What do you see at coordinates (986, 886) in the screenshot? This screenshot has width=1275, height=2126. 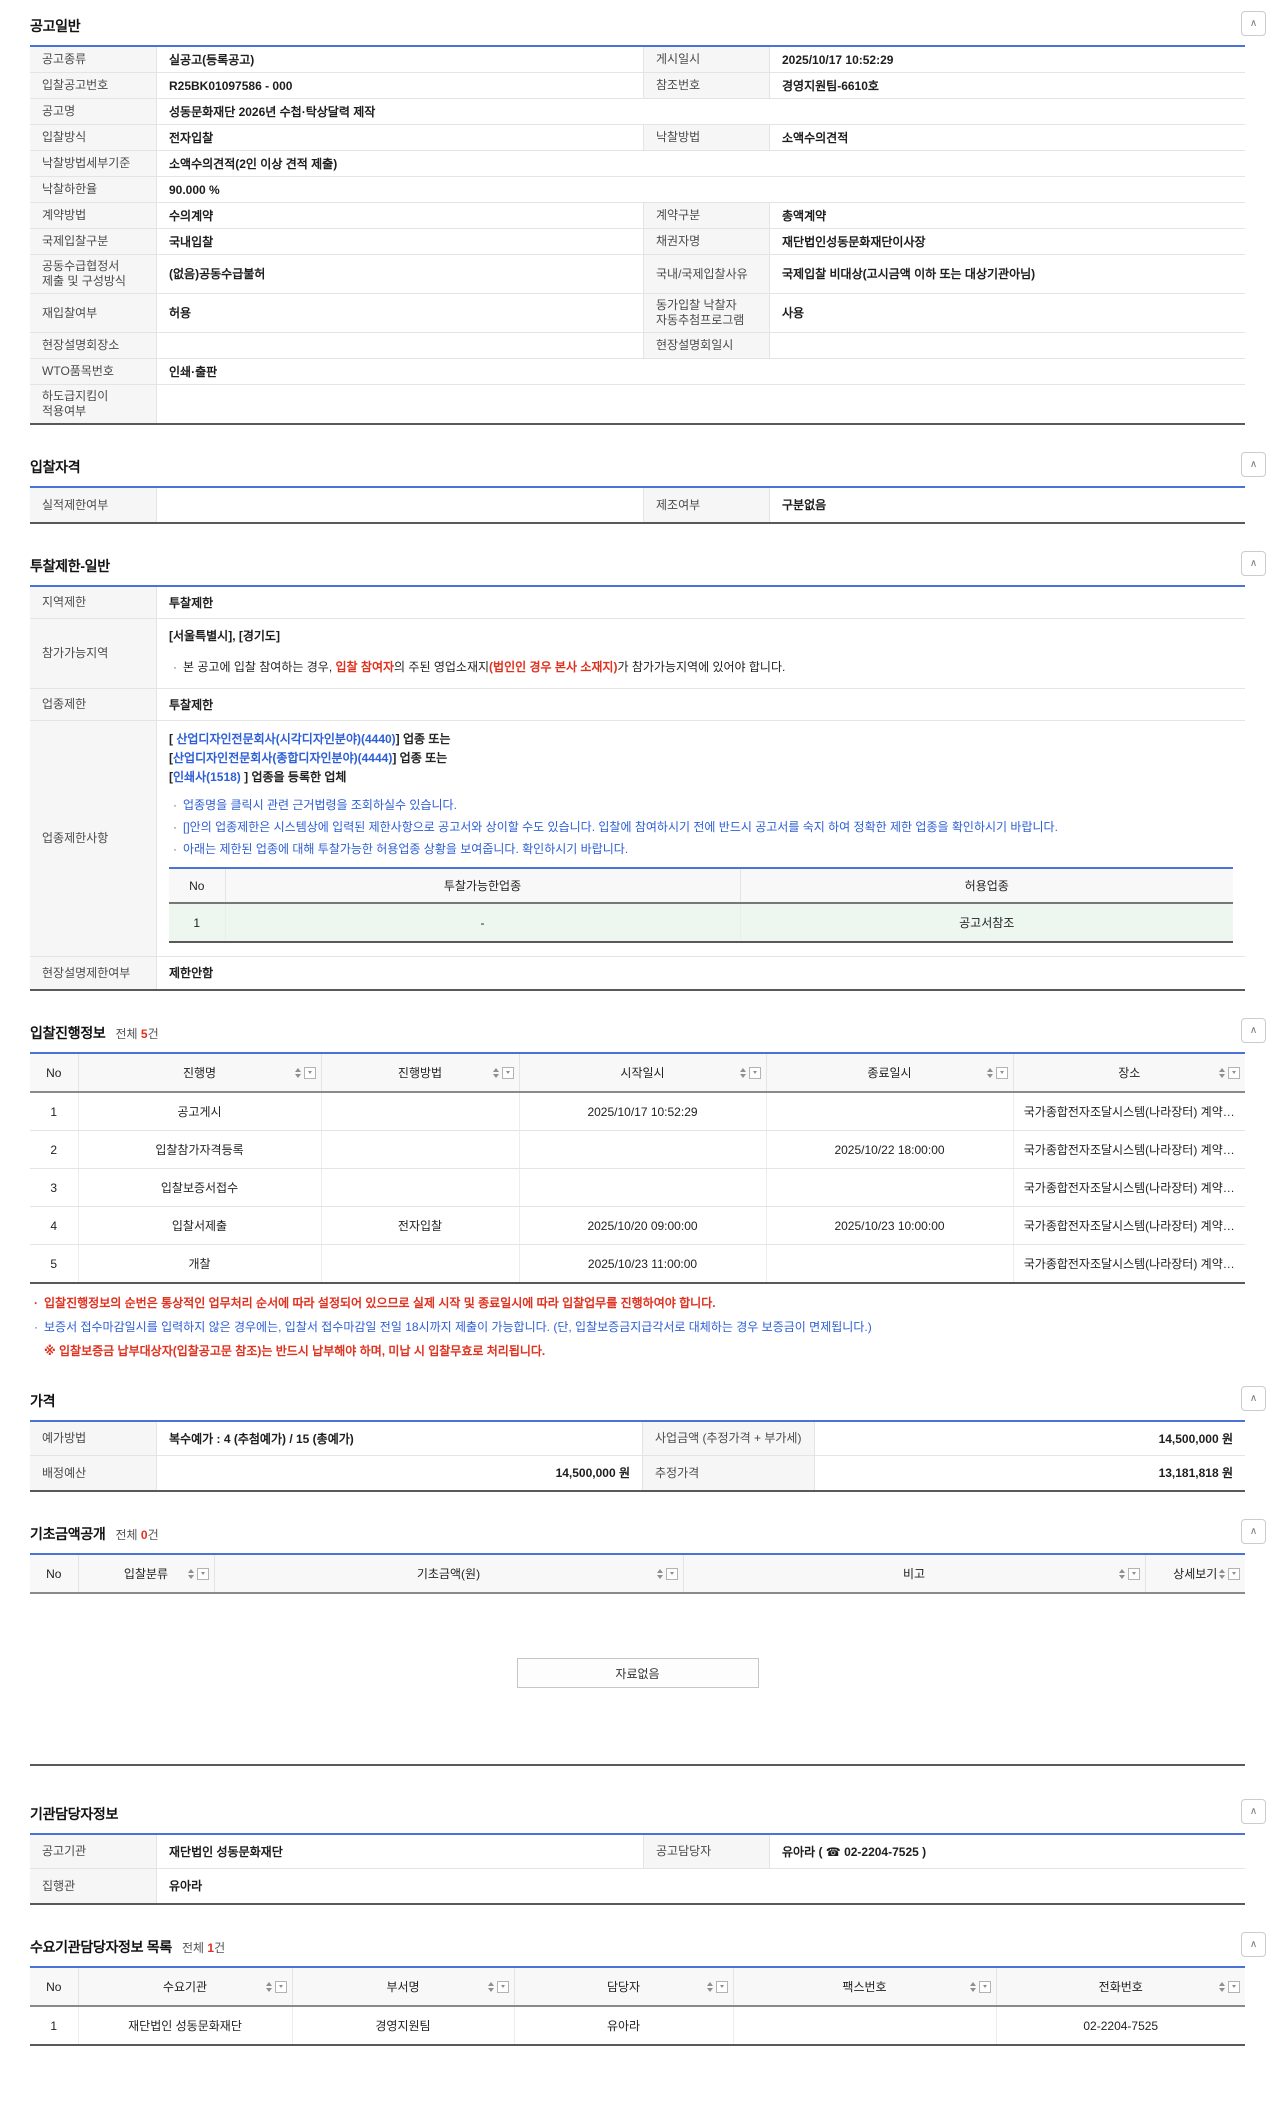 I see `col-allowed-industry: 허용업종` at bounding box center [986, 886].